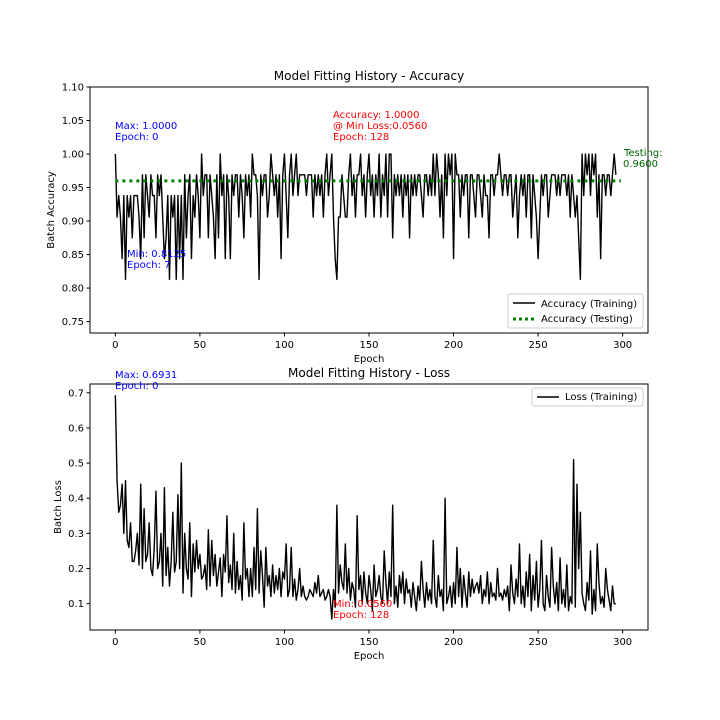  I want to click on loss-min-annotation: Min: 0.0560 Epoch: 128, so click(364, 610).